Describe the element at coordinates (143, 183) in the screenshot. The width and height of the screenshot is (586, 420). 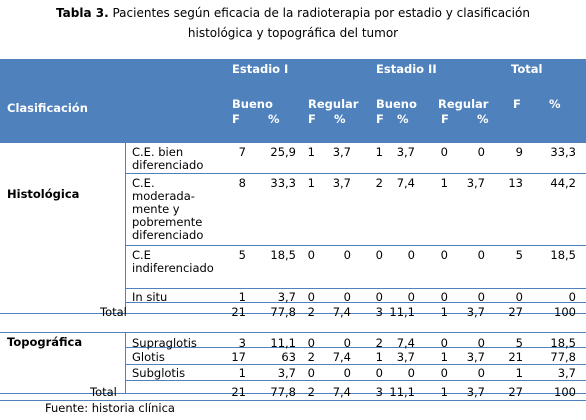
I see `row-label-line: C.E.` at that location.